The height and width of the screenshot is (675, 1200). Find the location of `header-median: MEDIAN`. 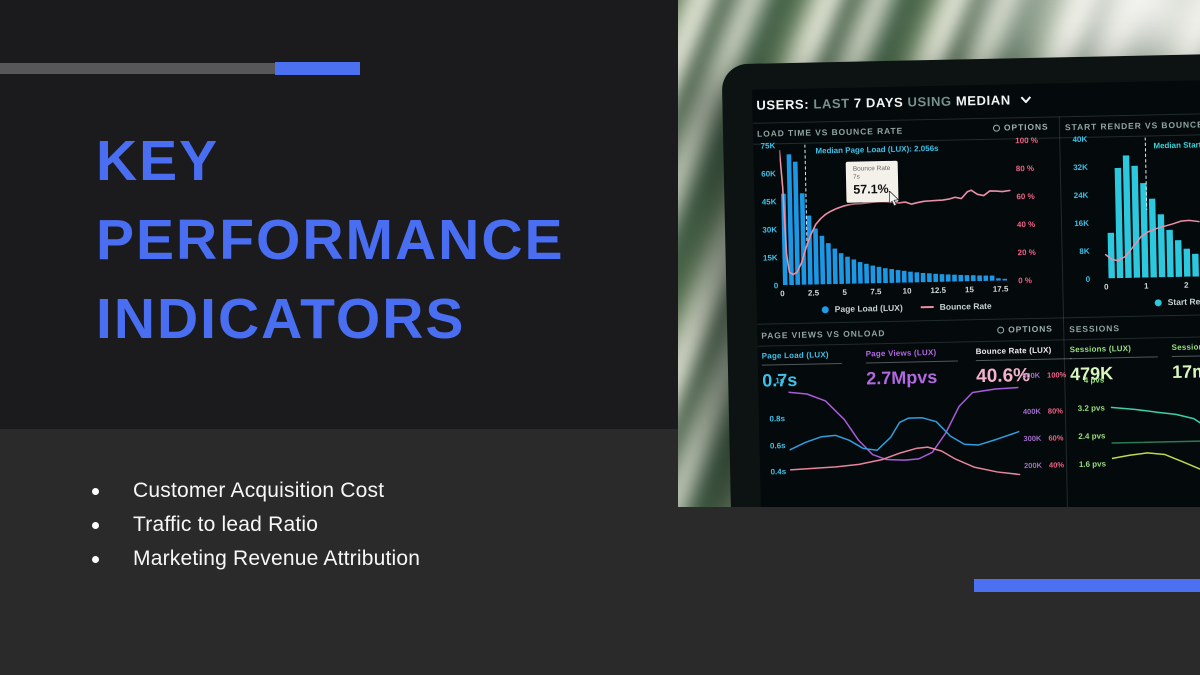

header-median: MEDIAN is located at coordinates (983, 100).